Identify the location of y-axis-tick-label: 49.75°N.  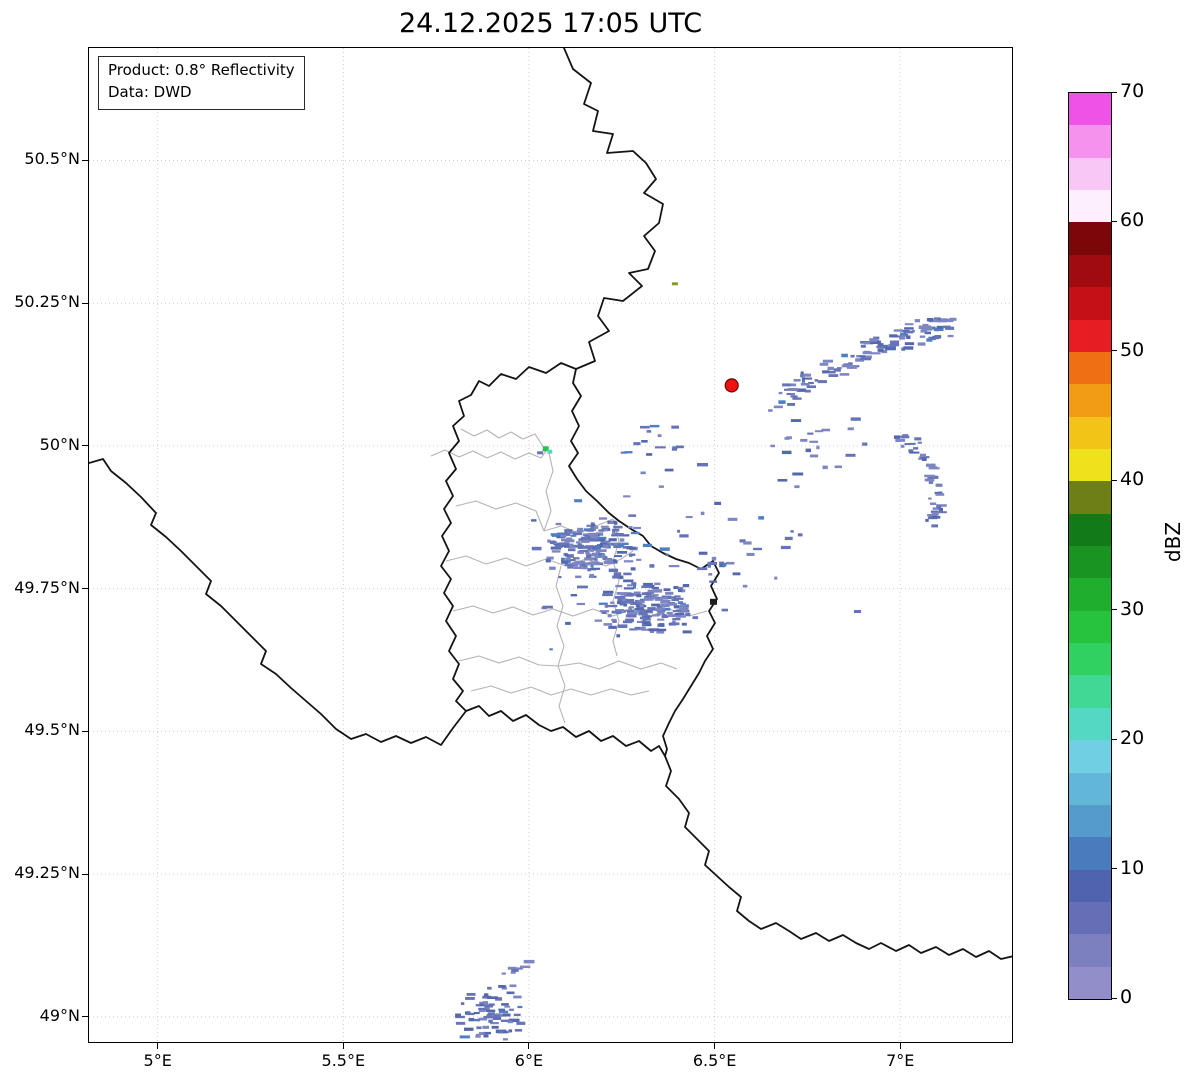
(47, 587).